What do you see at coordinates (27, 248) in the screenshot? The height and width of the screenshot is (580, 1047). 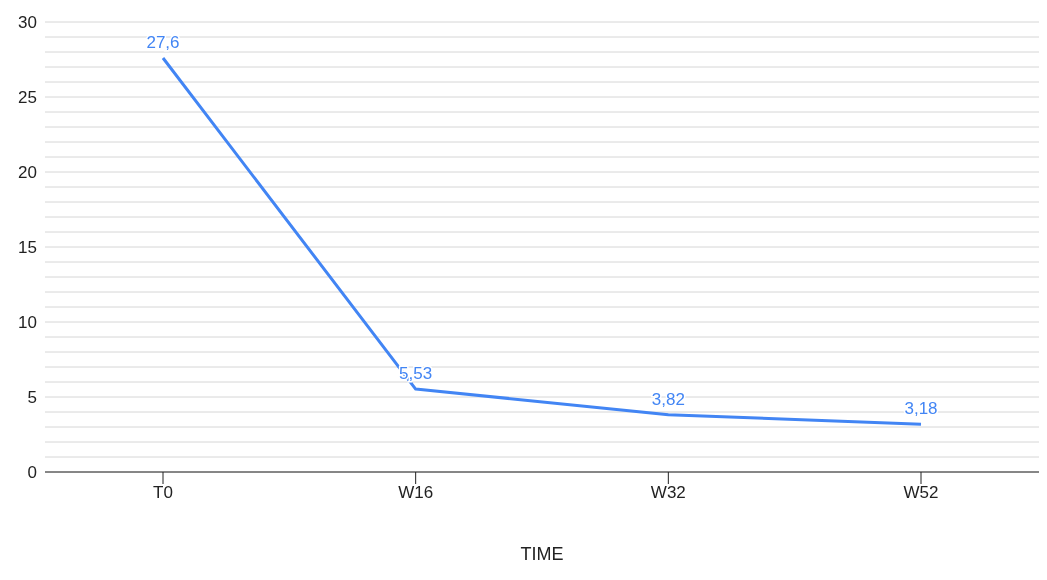 I see `y-tick-label: 15` at bounding box center [27, 248].